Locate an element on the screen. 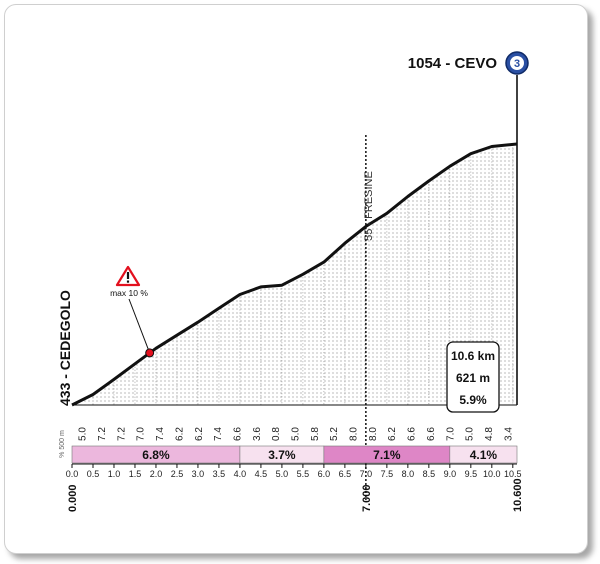  gradient-band is located at coordinates (483, 454).